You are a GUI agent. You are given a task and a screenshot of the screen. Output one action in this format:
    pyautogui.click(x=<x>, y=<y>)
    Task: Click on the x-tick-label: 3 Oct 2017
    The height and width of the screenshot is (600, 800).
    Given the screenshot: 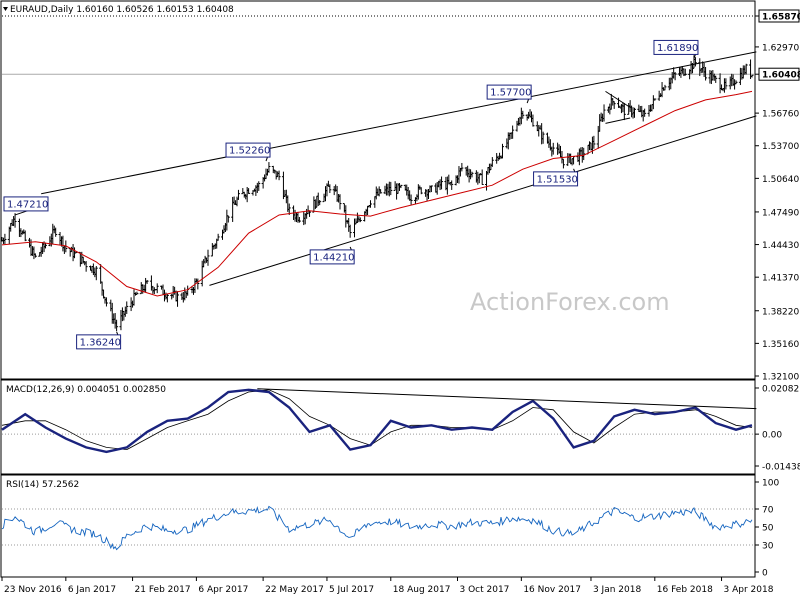 What is the action you would take?
    pyautogui.click(x=485, y=590)
    